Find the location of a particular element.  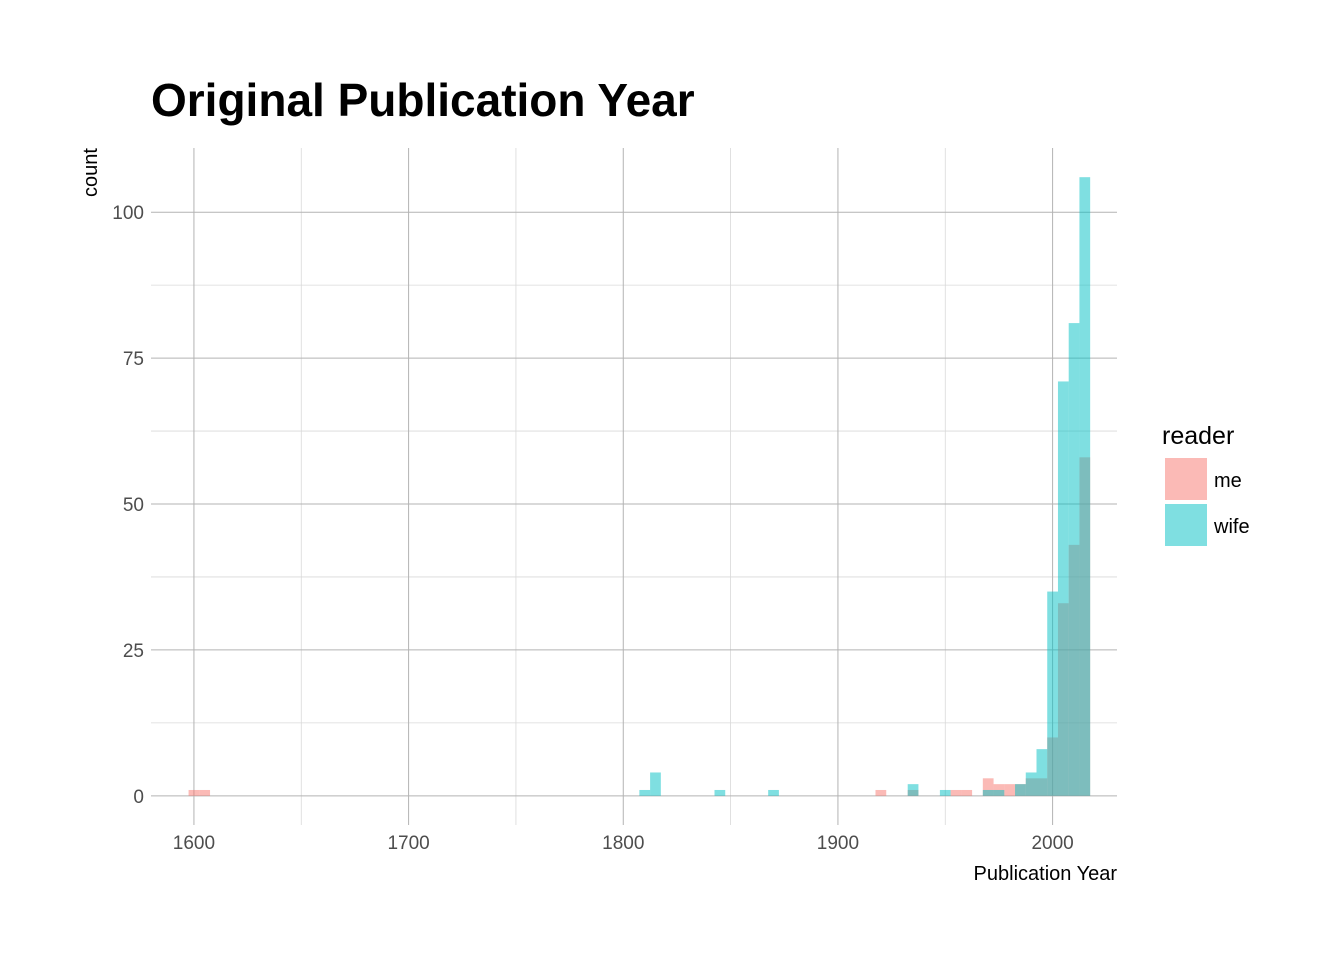

bar-me-1960 is located at coordinates (967, 792).